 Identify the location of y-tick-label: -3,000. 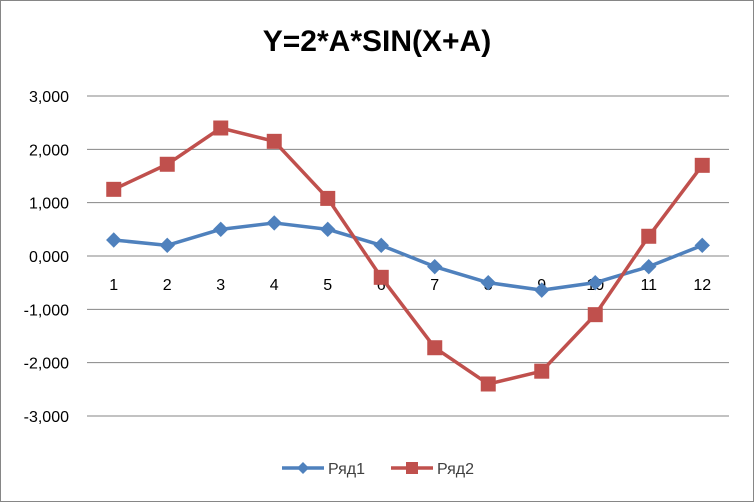
(46, 417).